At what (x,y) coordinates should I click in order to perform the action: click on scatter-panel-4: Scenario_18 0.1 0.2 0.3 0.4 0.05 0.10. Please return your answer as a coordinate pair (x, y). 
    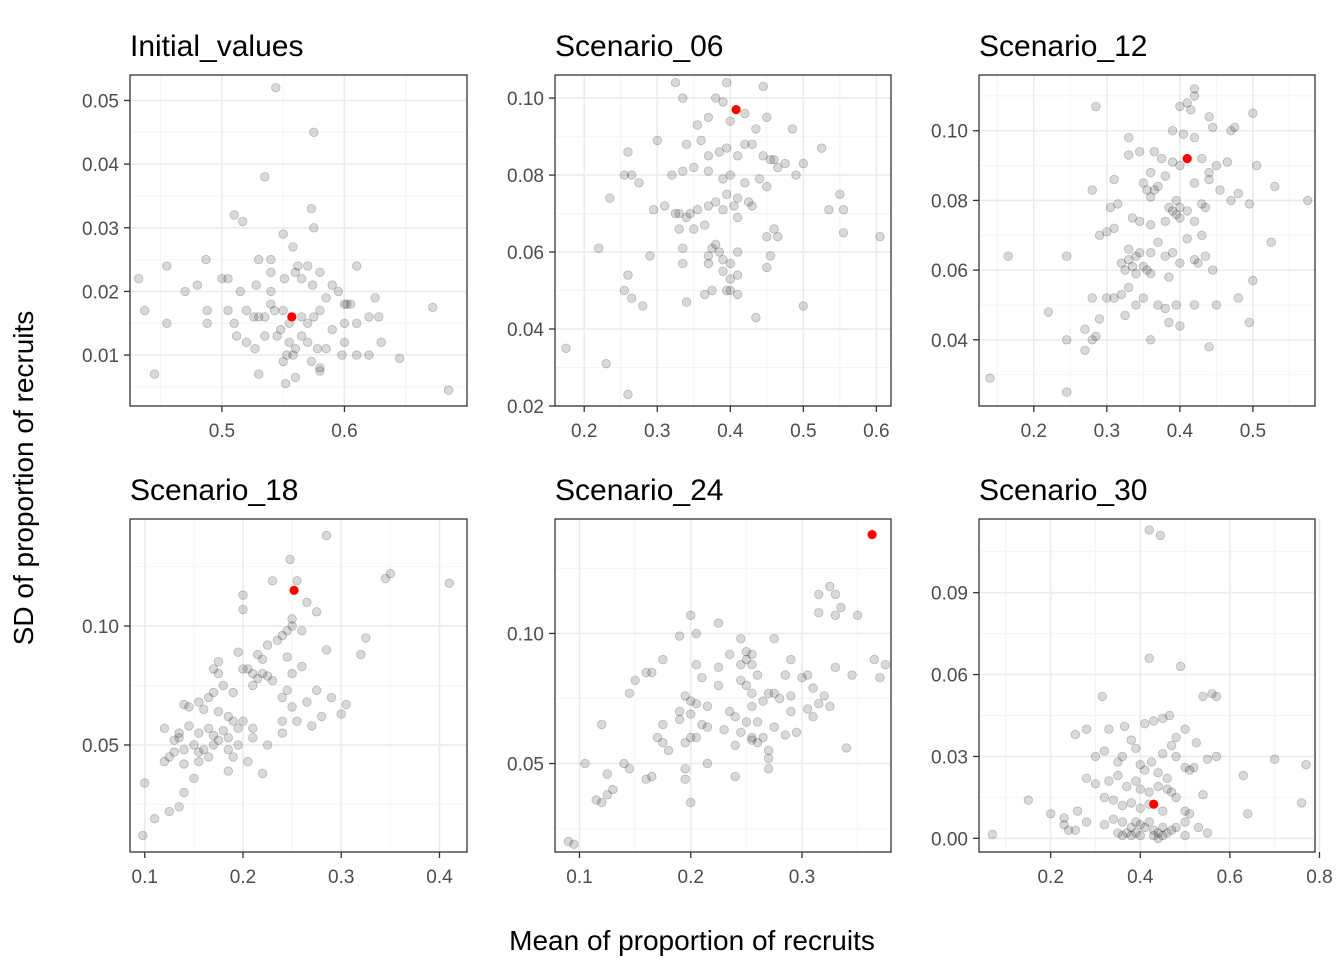
    Looking at the image, I should click on (275, 681).